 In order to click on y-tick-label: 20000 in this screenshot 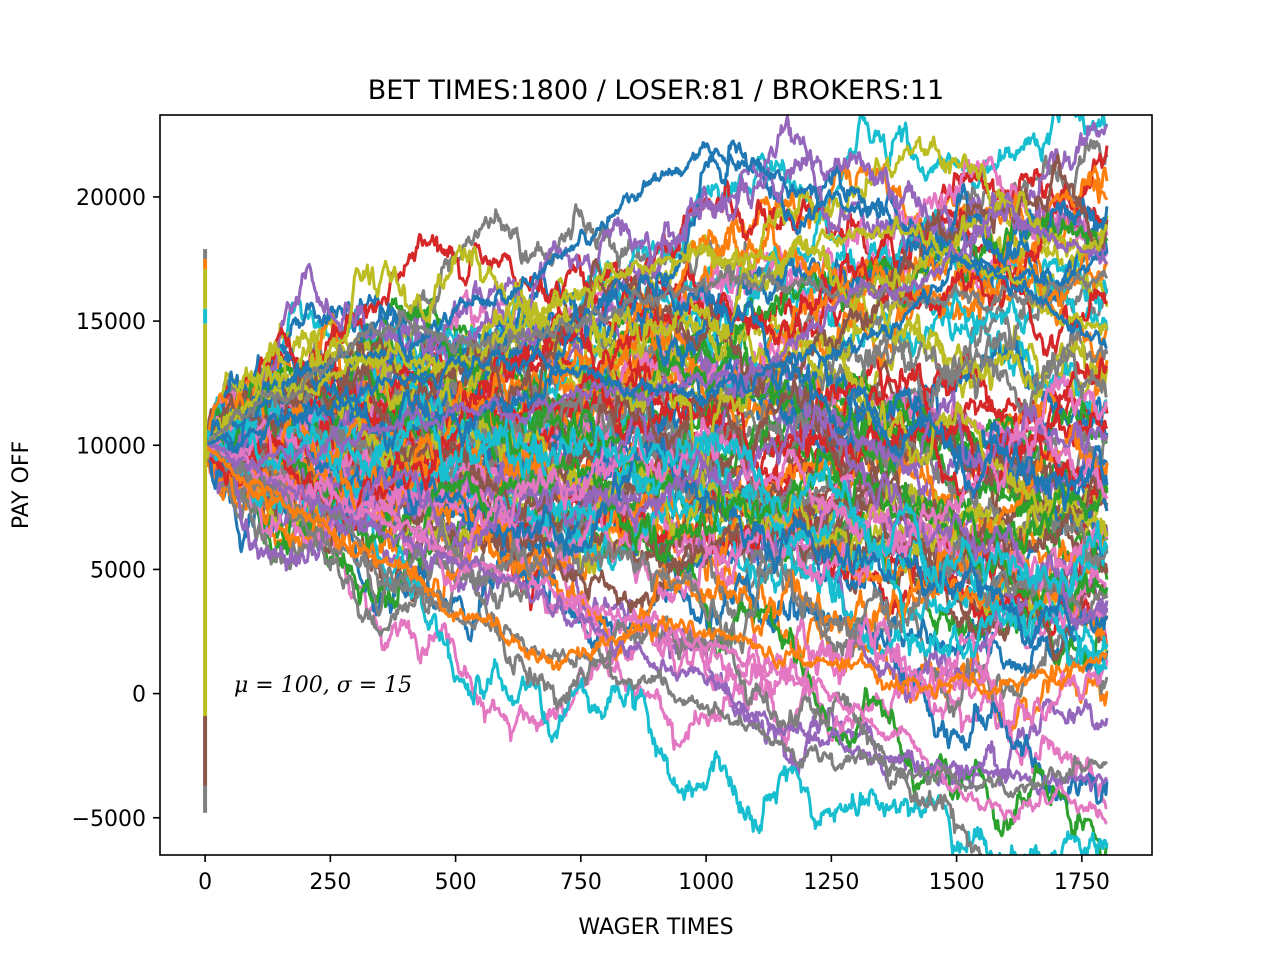, I will do `click(111, 198)`.